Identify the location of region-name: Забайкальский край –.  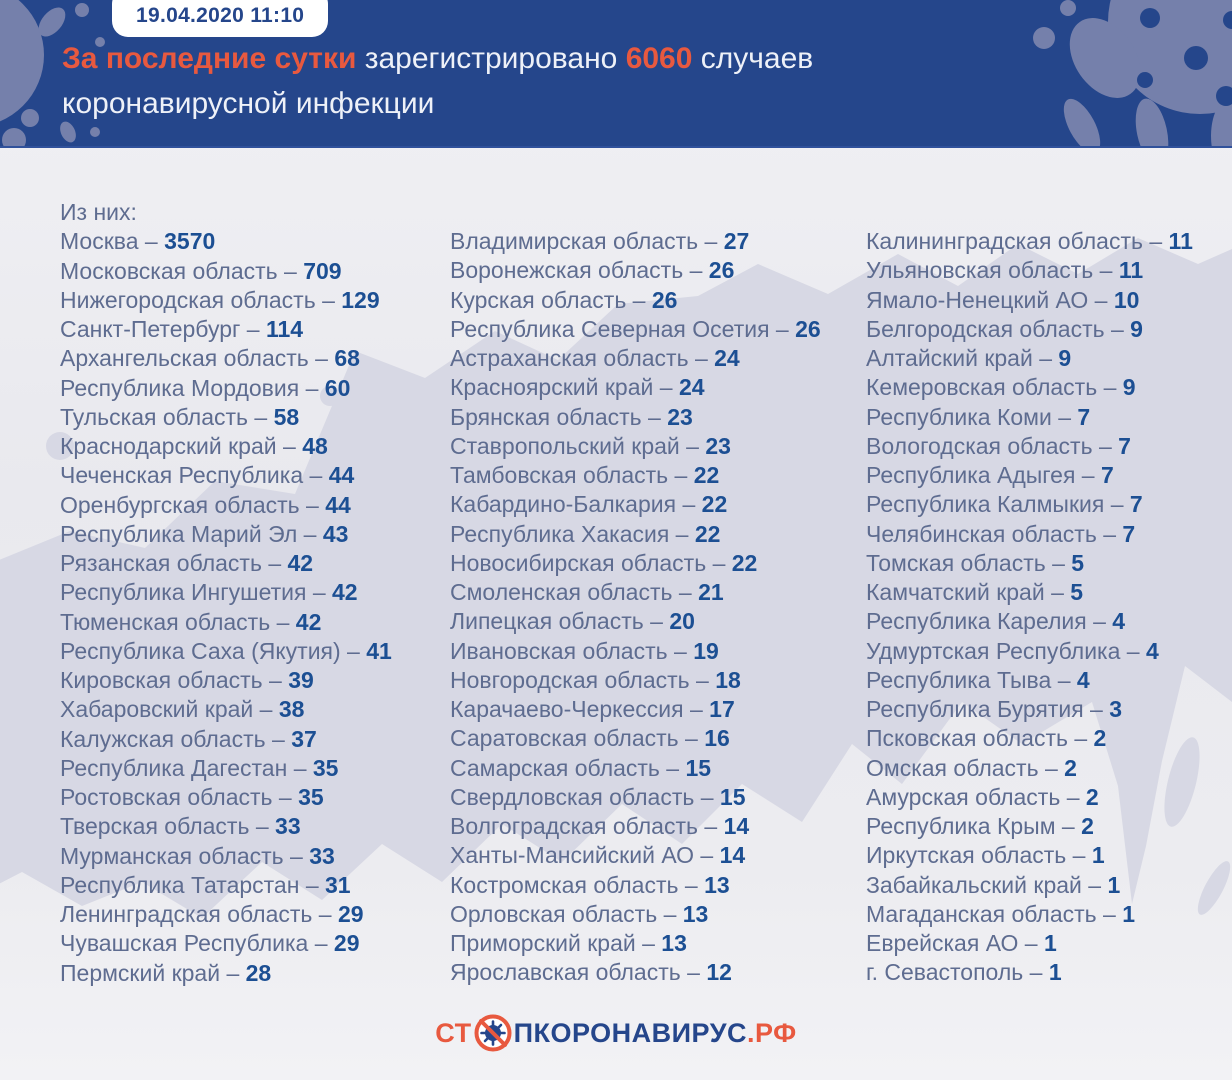
(987, 884).